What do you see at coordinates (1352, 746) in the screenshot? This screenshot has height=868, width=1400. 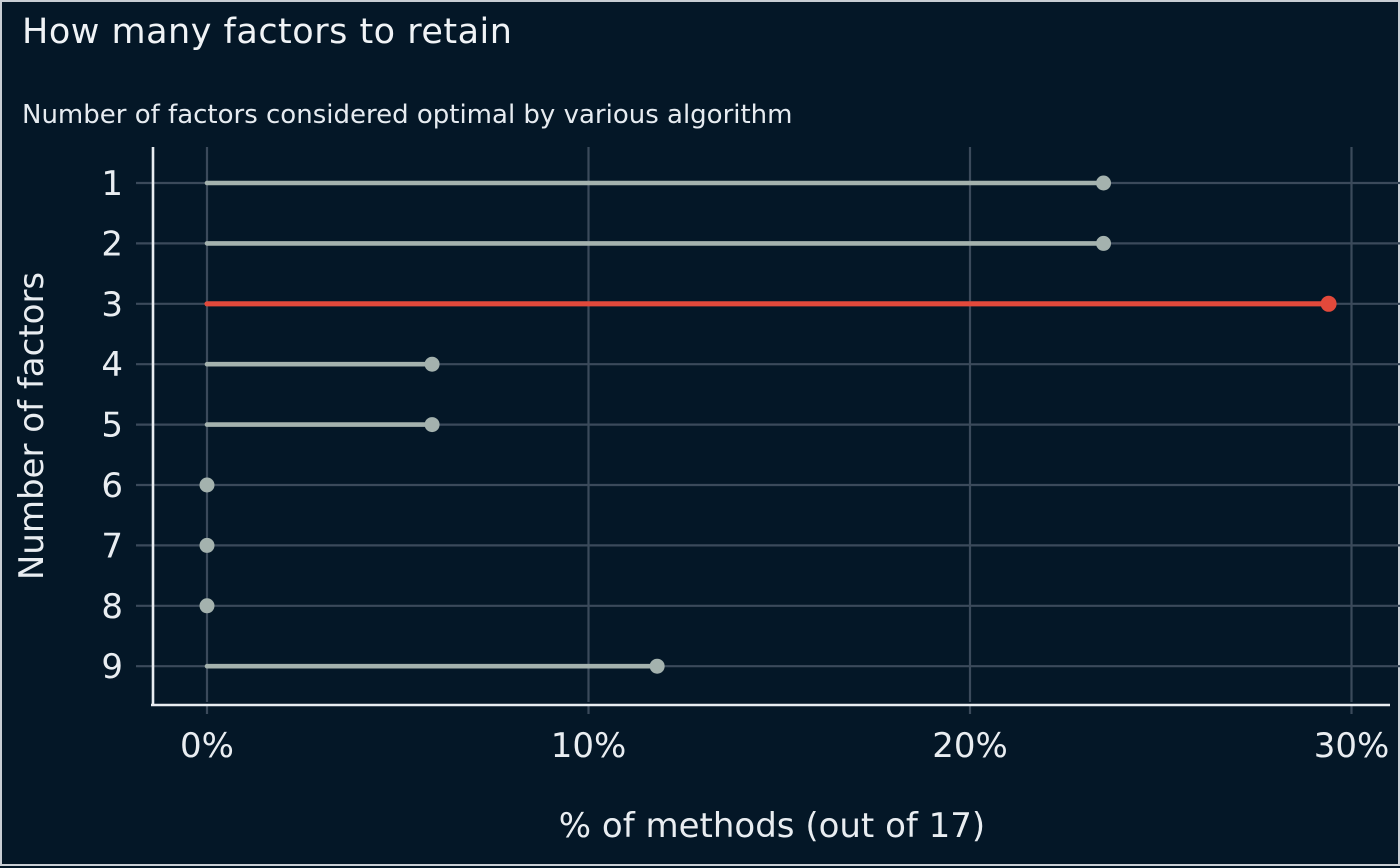 I see `x-tick-label: 30%` at bounding box center [1352, 746].